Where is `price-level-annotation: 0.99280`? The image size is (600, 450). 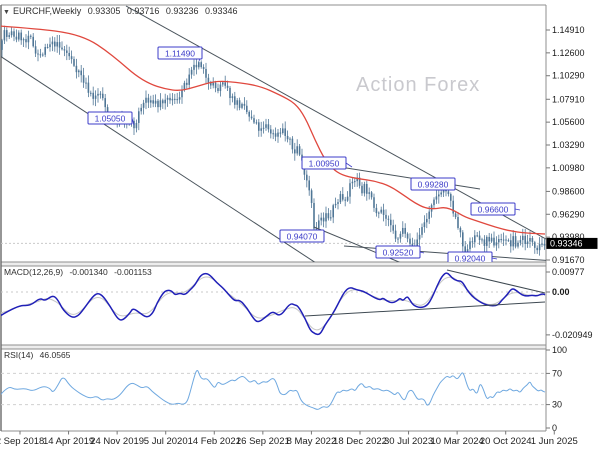 price-level-annotation: 0.99280 is located at coordinates (433, 184).